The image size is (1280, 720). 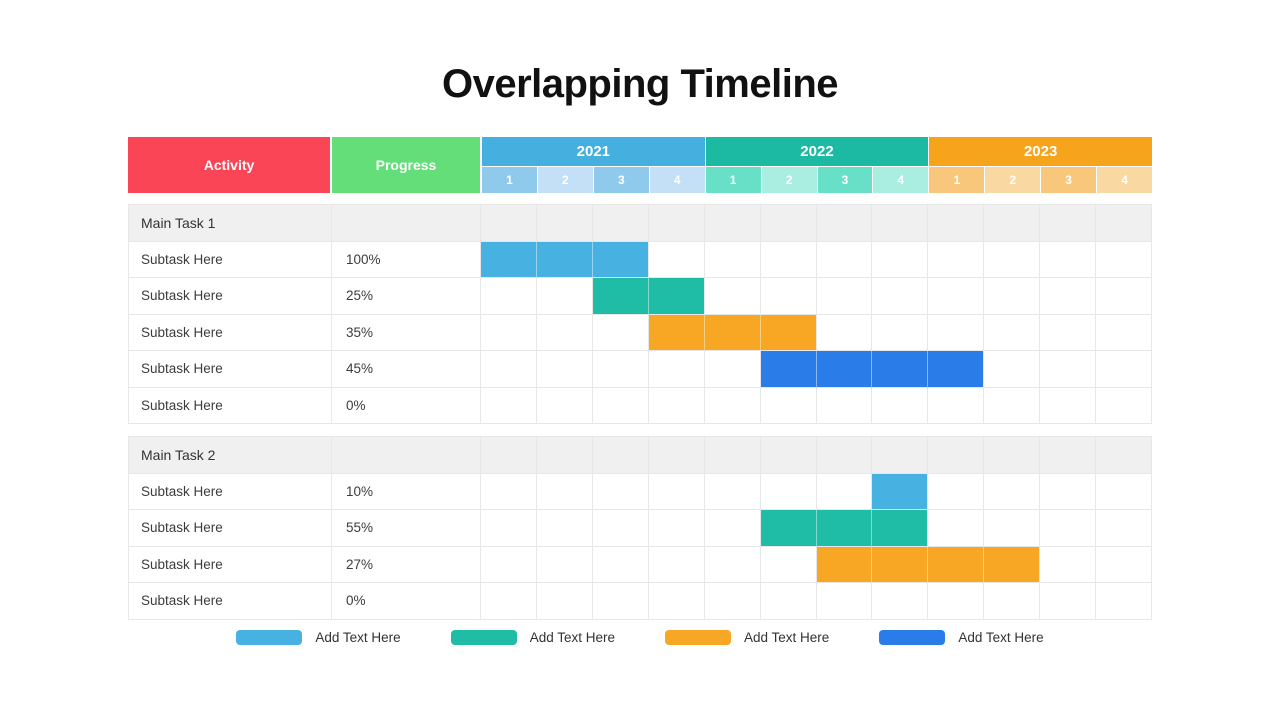 I want to click on legend-item: Add Text Here, so click(x=747, y=637).